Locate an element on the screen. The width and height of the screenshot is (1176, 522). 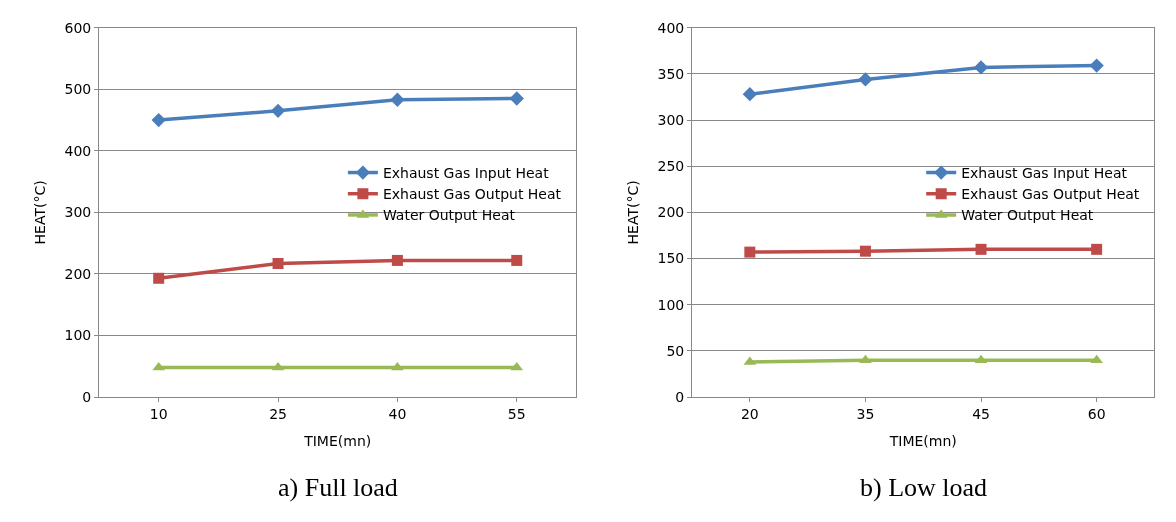
x-tick-label: 20 is located at coordinates (749, 413).